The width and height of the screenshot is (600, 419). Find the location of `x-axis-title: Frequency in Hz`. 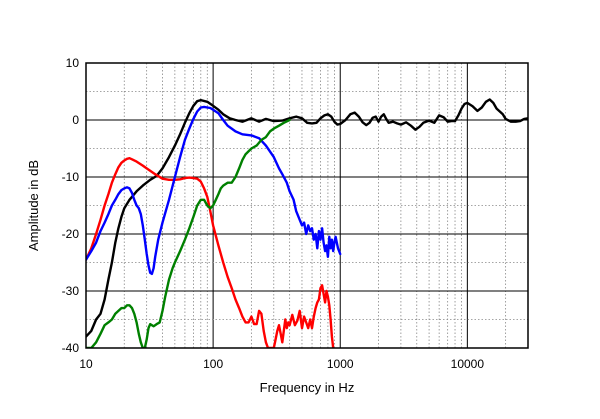

x-axis-title: Frequency in Hz is located at coordinates (307, 387).